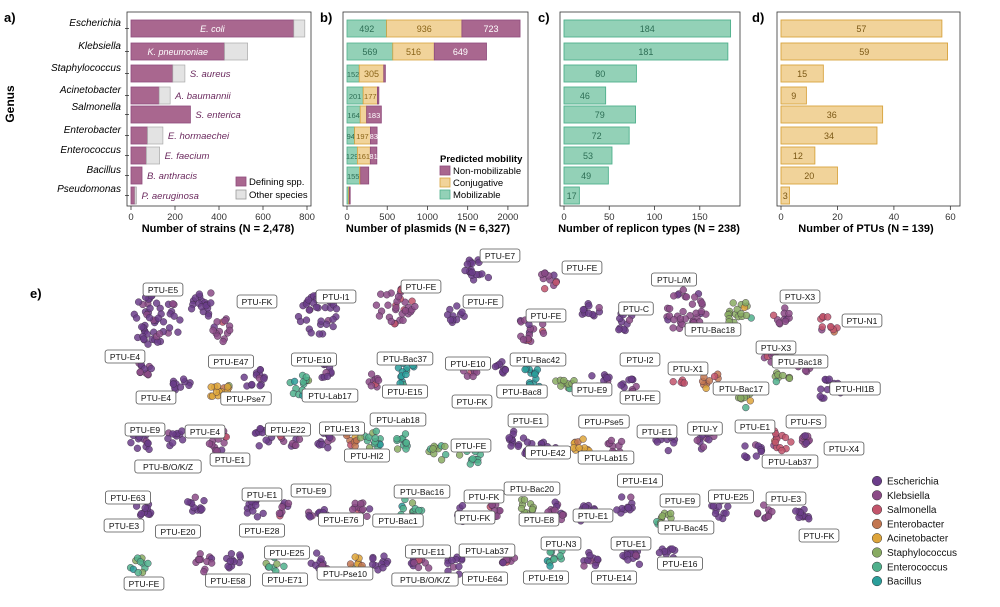  I want to click on ptu-label-19: PTU-Bac42, so click(538, 359).